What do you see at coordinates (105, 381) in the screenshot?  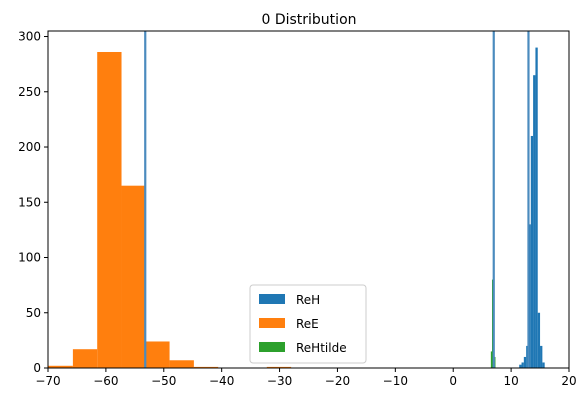 I see `x-tick-label: −60` at bounding box center [105, 381].